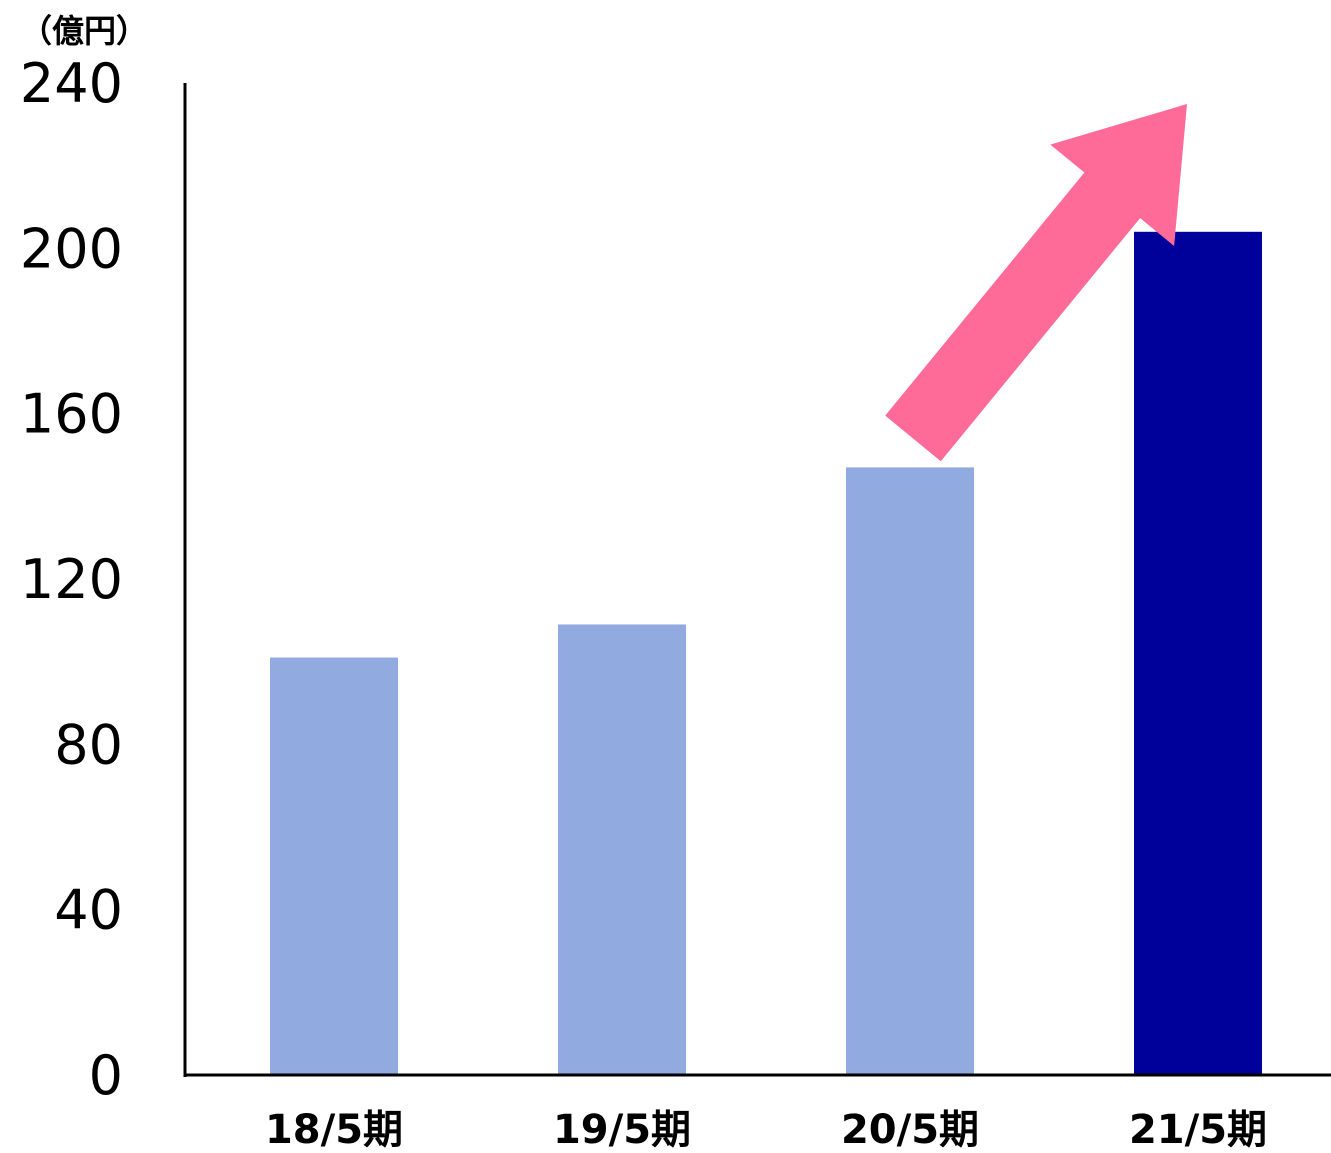  I want to click on y-tick-label: 40, so click(88, 910).